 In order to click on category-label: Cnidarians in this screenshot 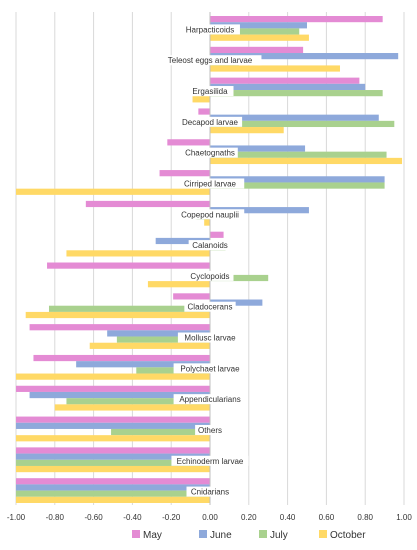, I will do `click(210, 492)`.